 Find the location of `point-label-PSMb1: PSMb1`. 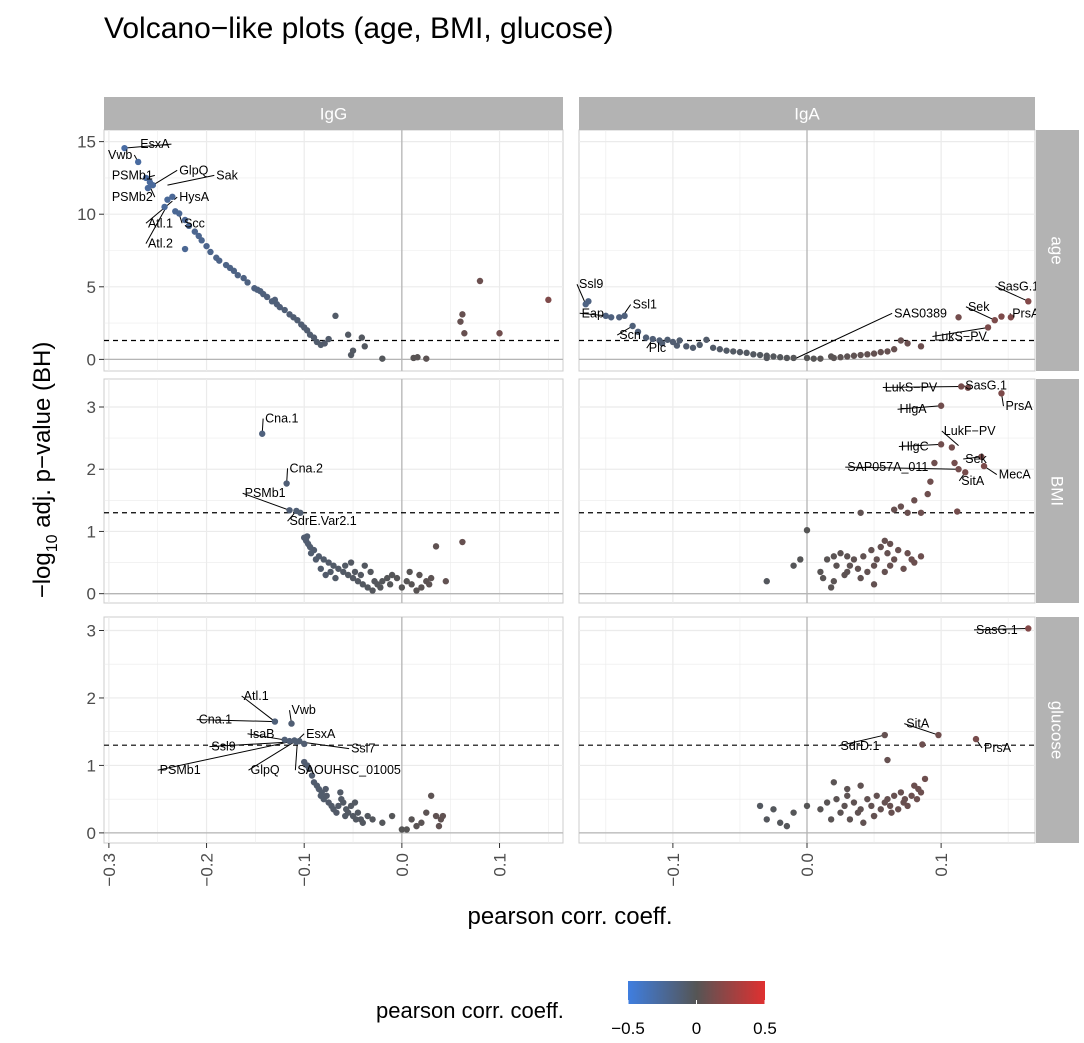

point-label-PSMb1: PSMb1 is located at coordinates (132, 175).